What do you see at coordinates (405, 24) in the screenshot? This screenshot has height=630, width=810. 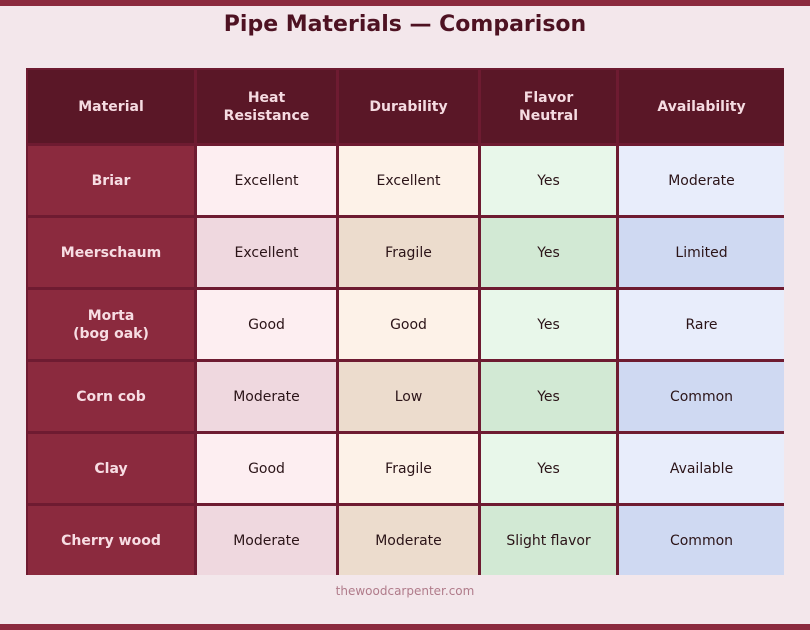 I see `page-title: Pipe Materials — Comparison` at bounding box center [405, 24].